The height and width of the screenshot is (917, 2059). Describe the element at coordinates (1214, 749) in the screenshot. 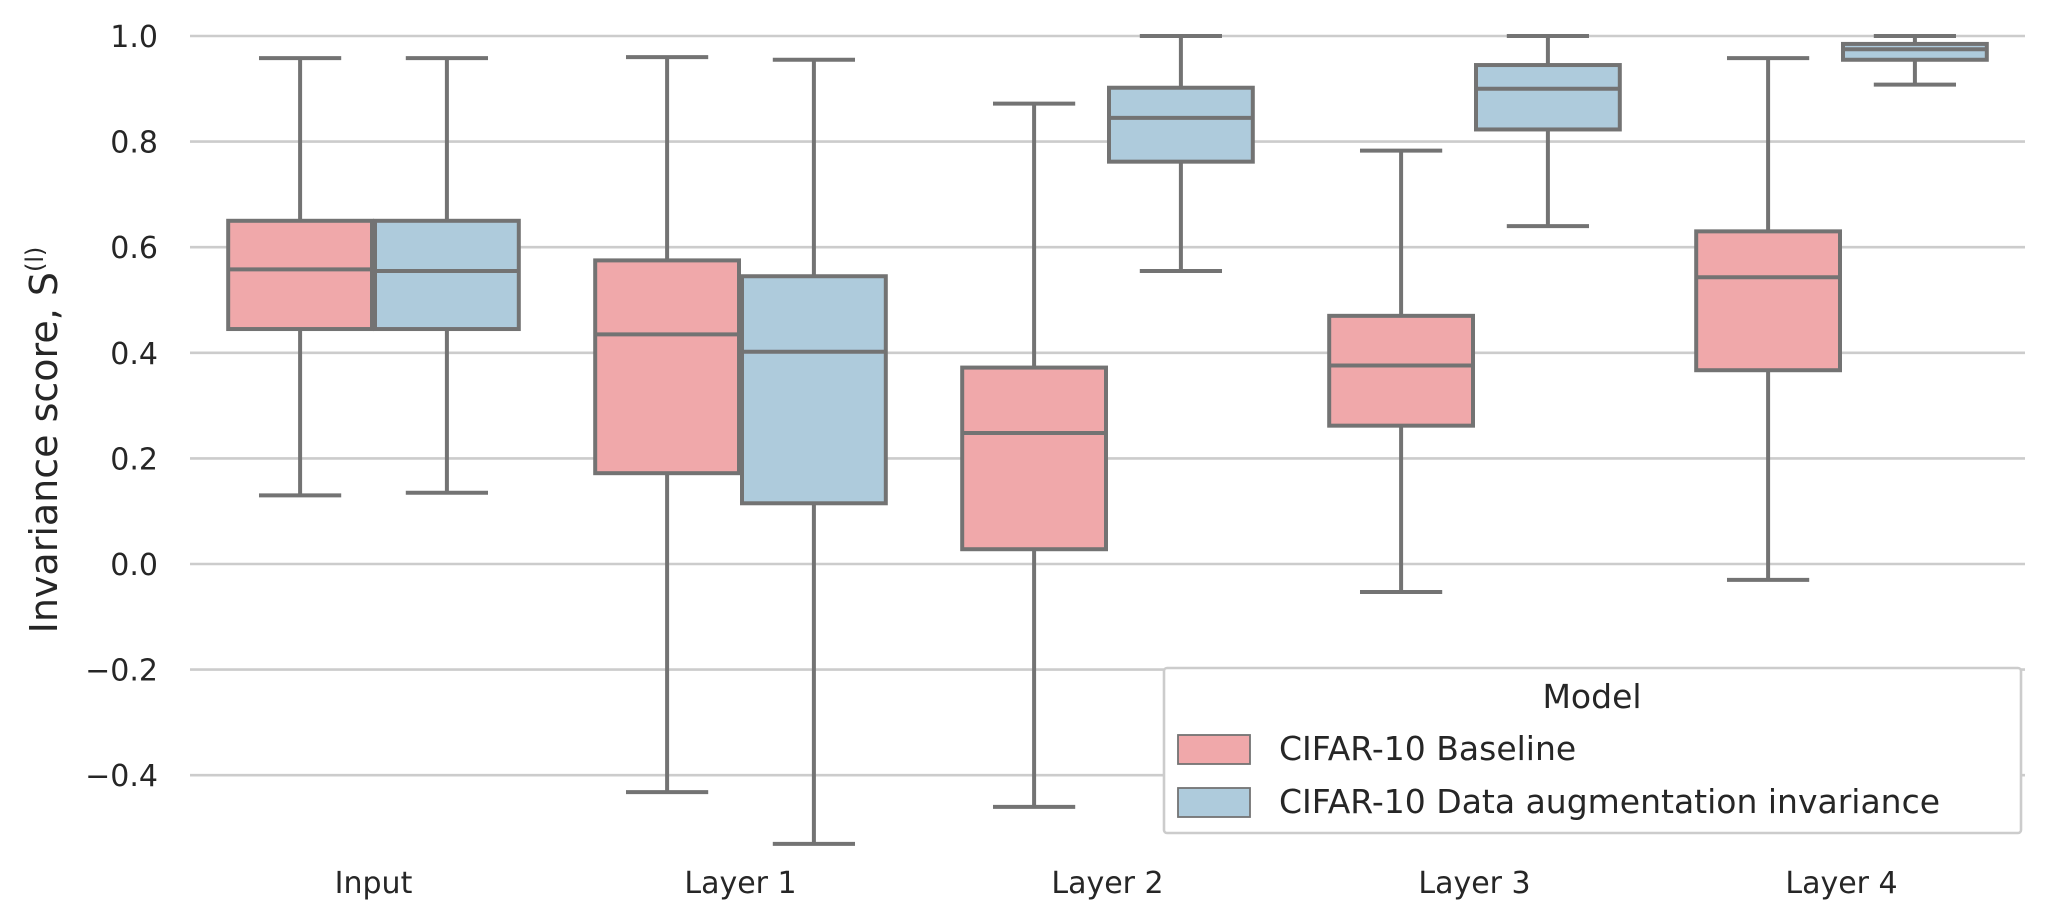

I see `legend-swatch-baseline` at that location.